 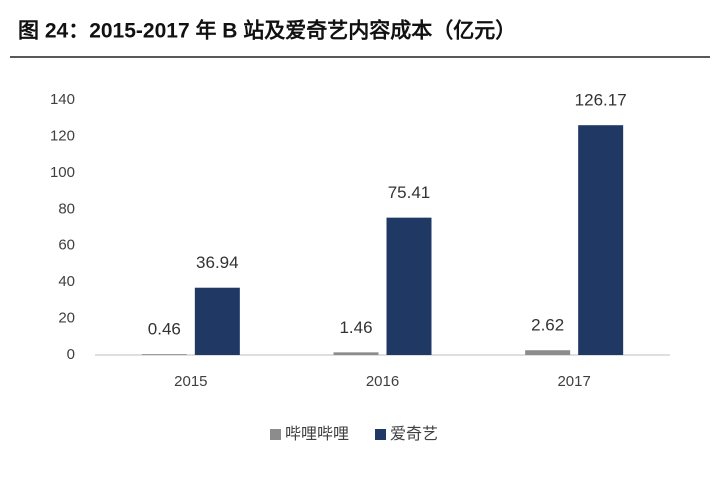 What do you see at coordinates (66, 245) in the screenshot?
I see `y-tick-label: 60` at bounding box center [66, 245].